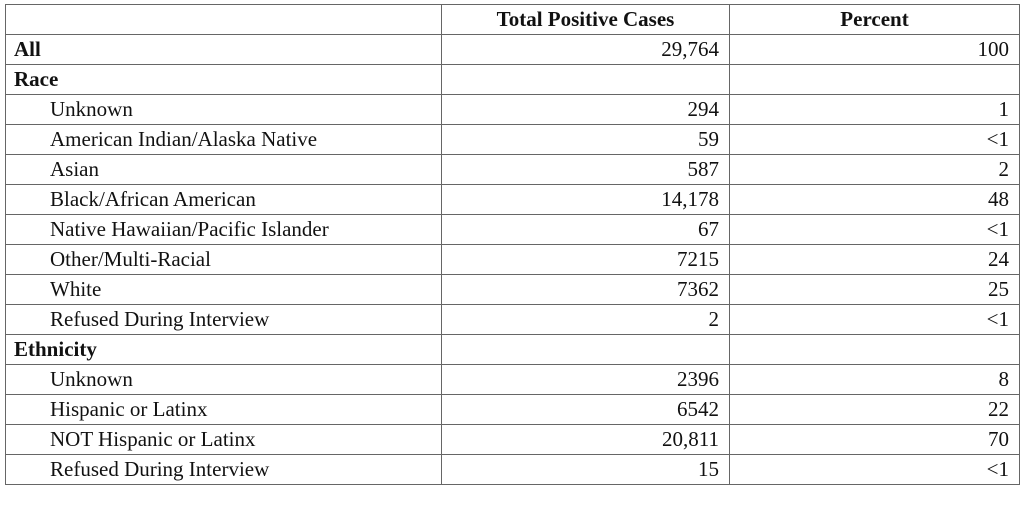 This screenshot has width=1024, height=508. Describe the element at coordinates (223, 139) in the screenshot. I see `row-label: American Indian/Alaska Native` at that location.